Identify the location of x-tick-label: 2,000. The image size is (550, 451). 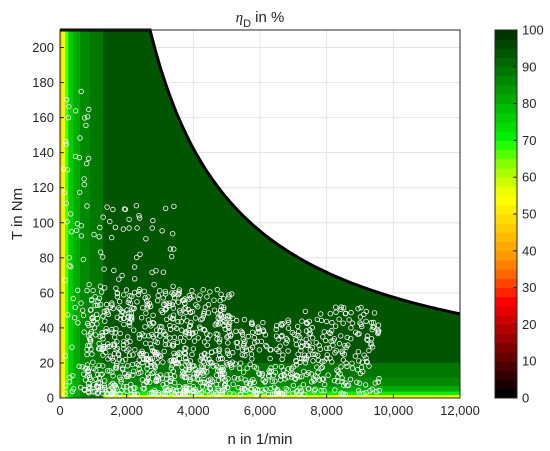
(126, 410).